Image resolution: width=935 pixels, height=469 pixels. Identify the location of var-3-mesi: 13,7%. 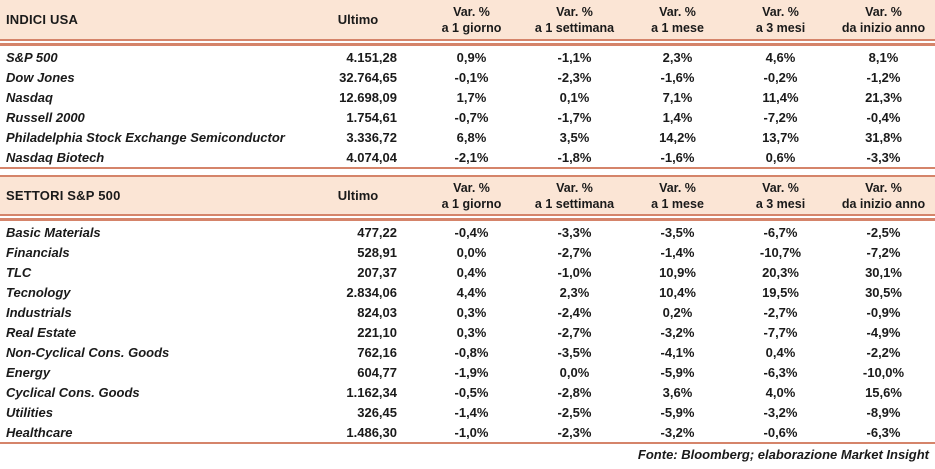
(780, 137).